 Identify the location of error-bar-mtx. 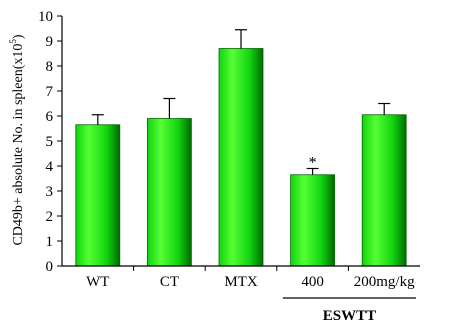
(241, 39).